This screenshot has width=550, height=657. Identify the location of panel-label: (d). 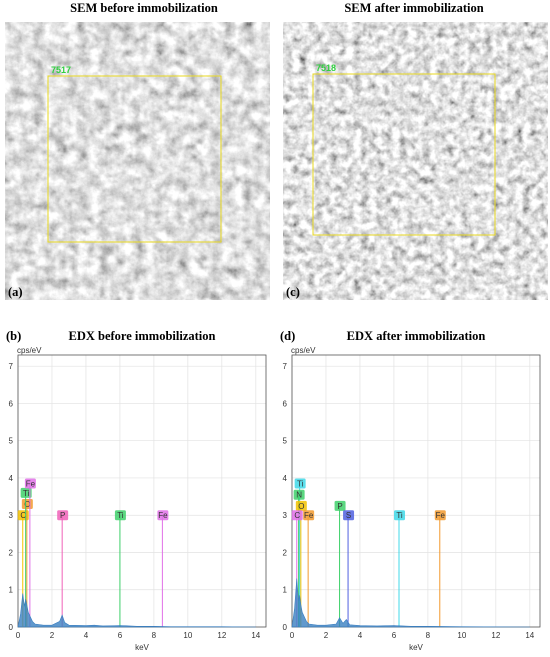
(287, 336).